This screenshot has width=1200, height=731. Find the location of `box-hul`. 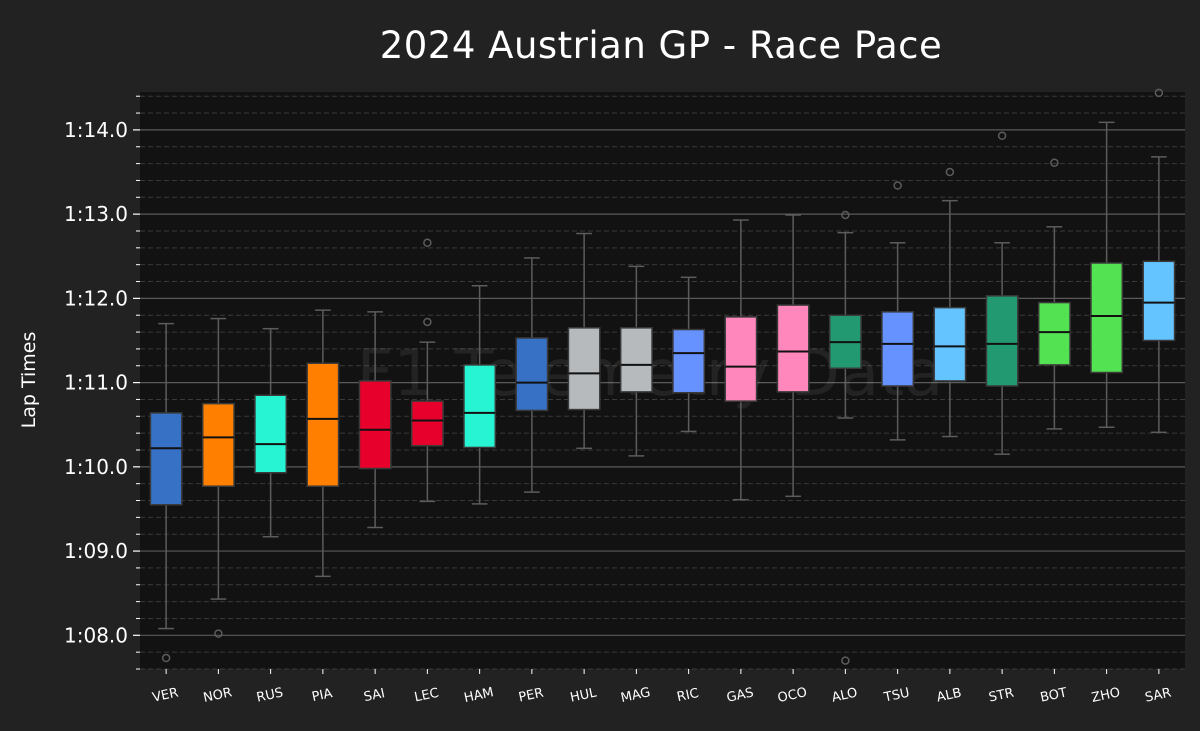

box-hul is located at coordinates (584, 341).